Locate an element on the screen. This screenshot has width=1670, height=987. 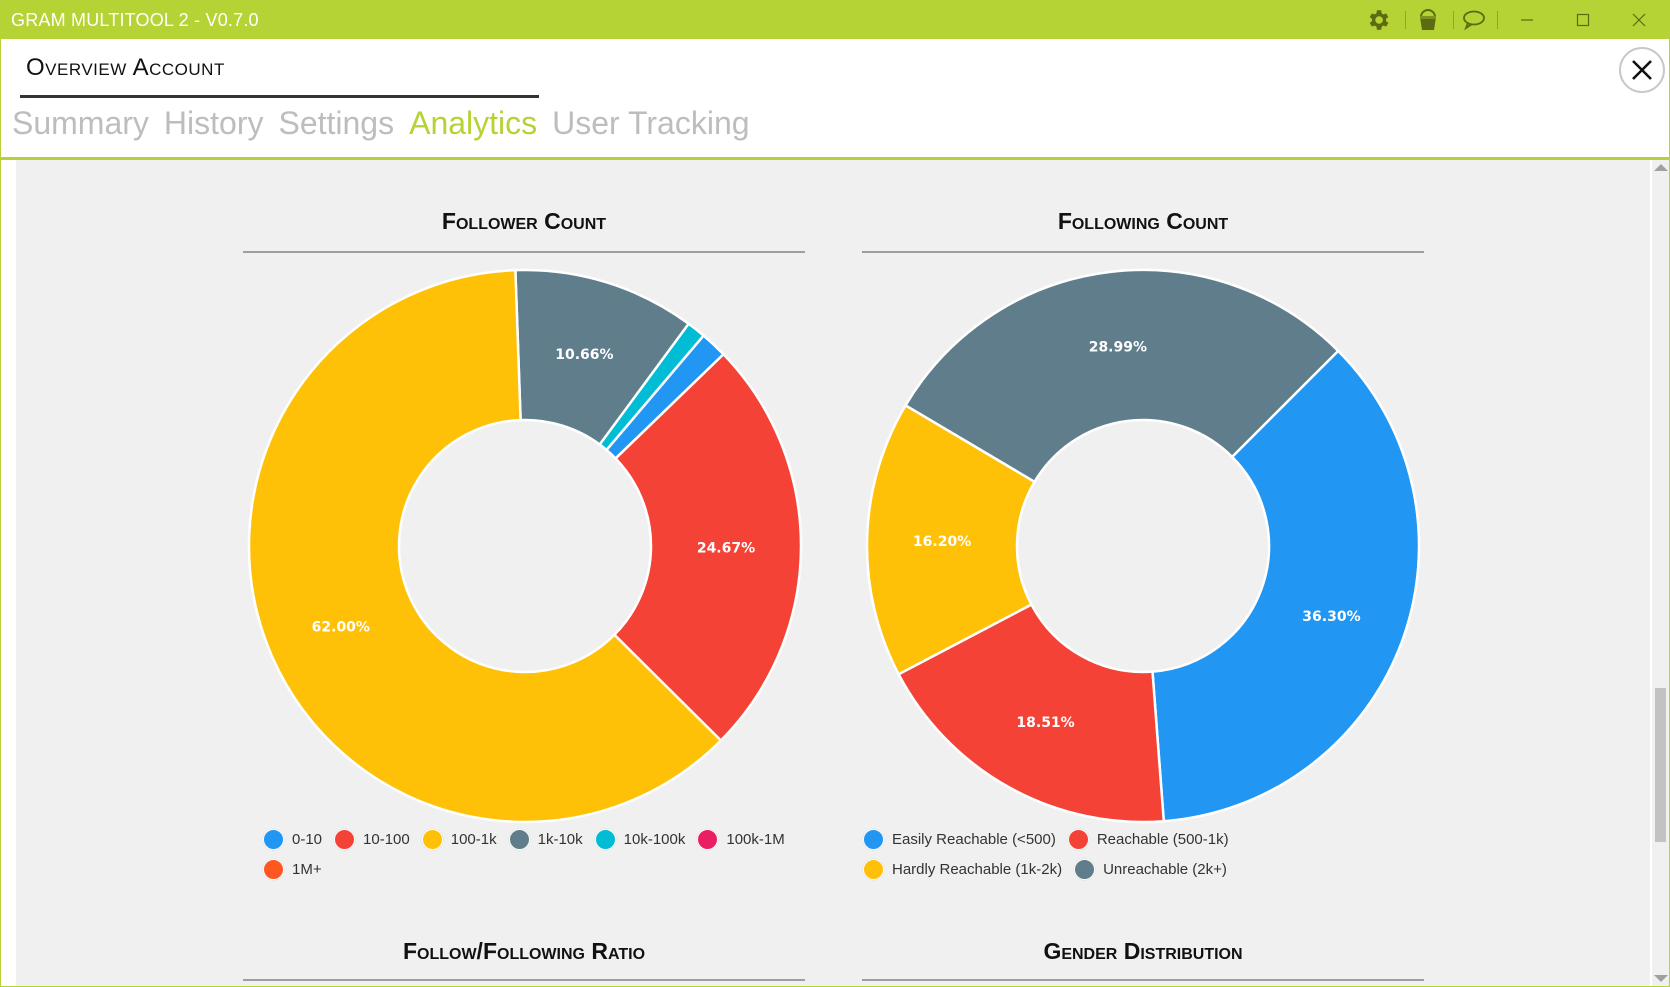
legend-item: Easily Reachable (<500) is located at coordinates (959, 839).